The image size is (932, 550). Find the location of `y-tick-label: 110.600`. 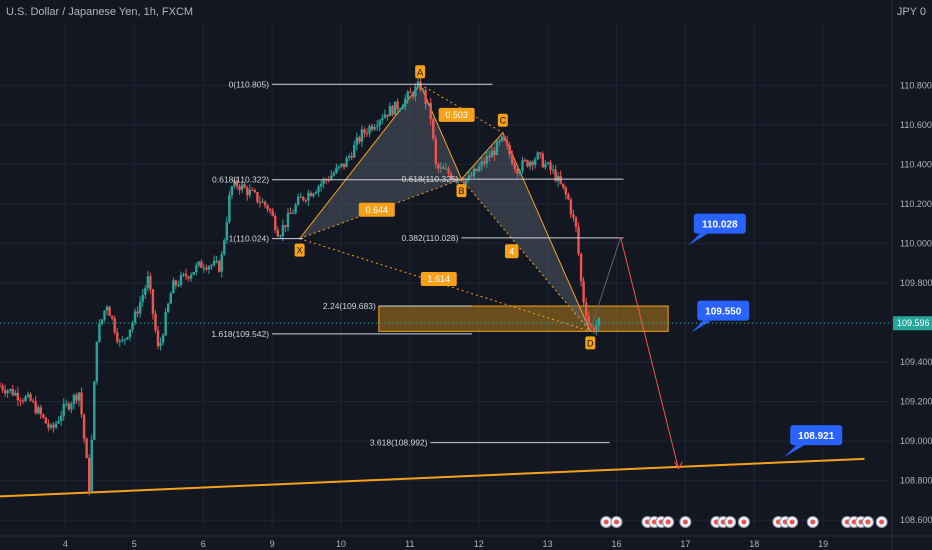

y-tick-label: 110.600 is located at coordinates (916, 125).